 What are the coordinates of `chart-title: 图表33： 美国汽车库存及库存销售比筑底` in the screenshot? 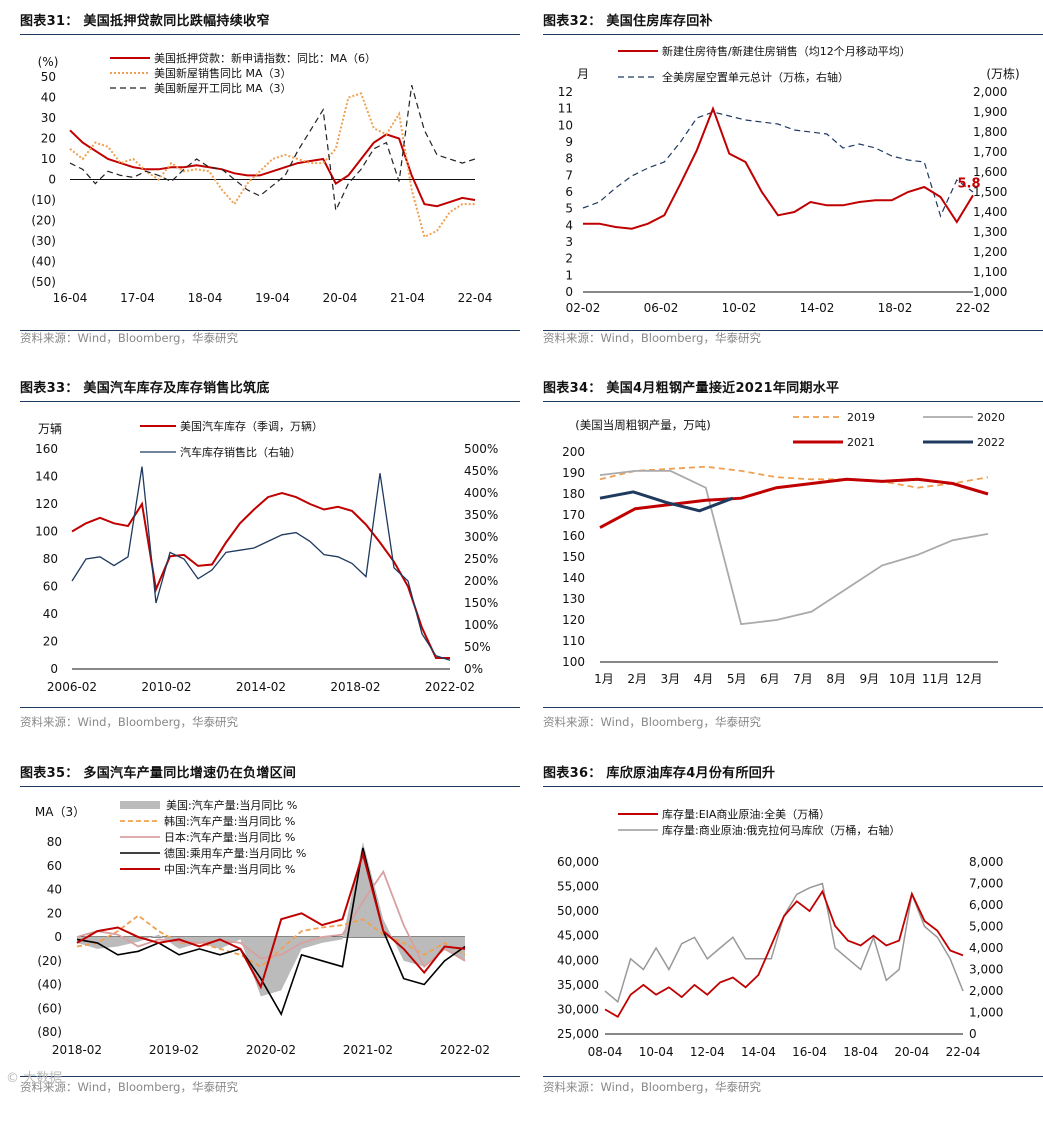 It's located at (145, 388).